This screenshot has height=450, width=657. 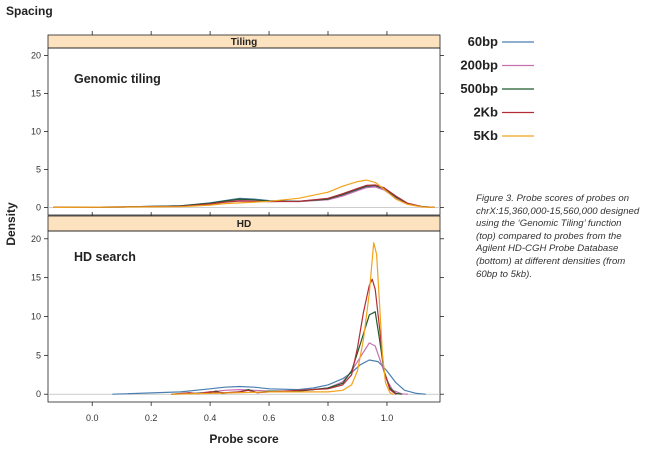 I want to click on x-tick-label: 0.8, so click(x=328, y=418).